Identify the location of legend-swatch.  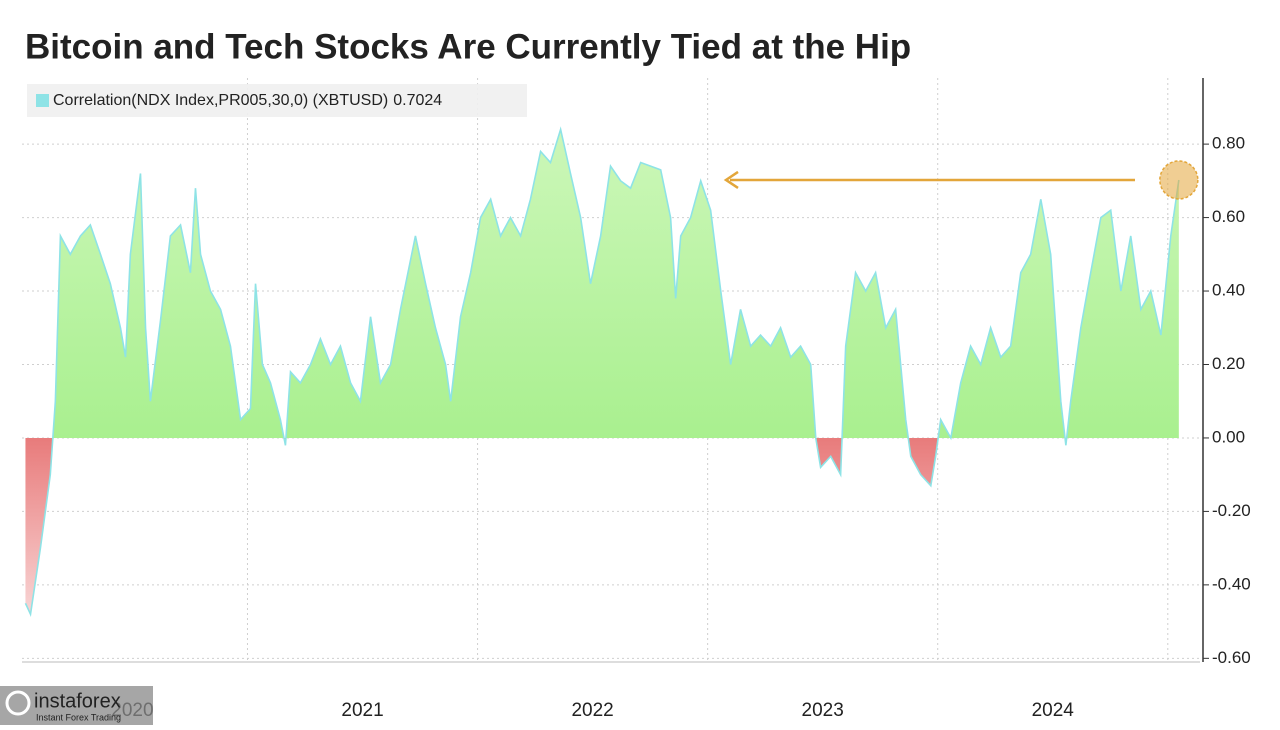
(42, 100).